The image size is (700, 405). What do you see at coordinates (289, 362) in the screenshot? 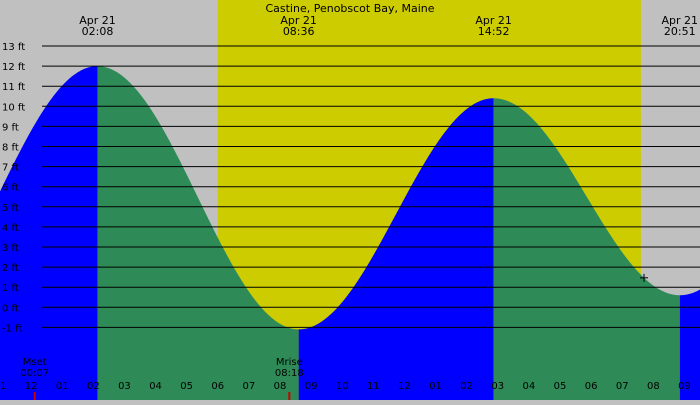
I see `moon-marker-label: Mrise` at bounding box center [289, 362].